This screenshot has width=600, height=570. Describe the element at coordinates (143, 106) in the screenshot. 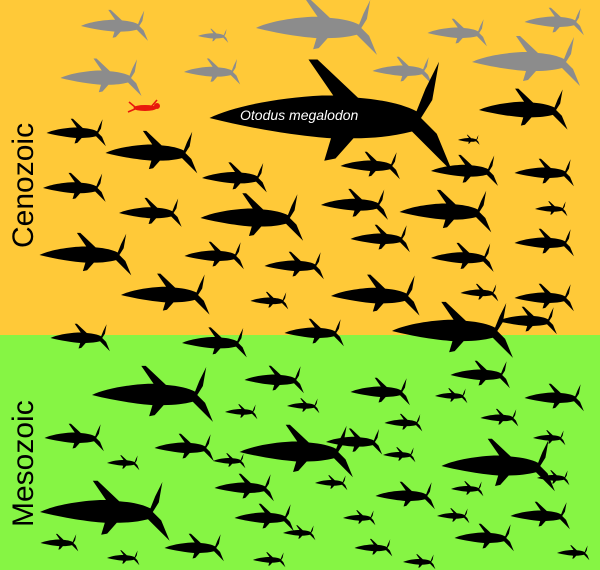

I see `swimming-human-icon` at that location.